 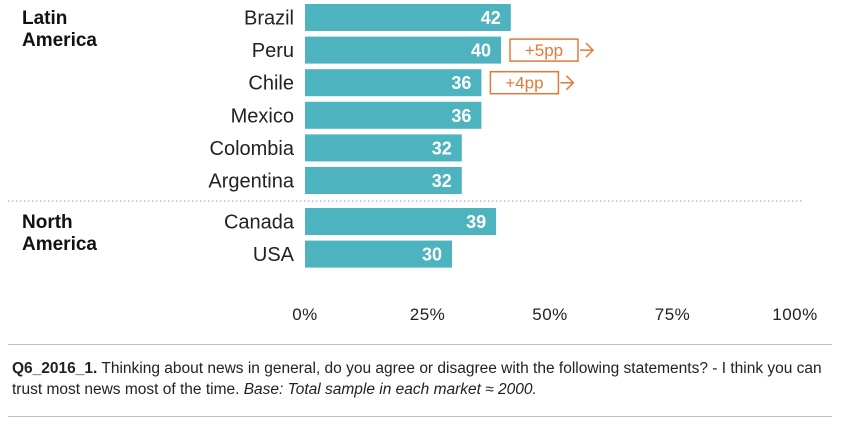 I want to click on x-tick-label: 100%, so click(x=794, y=314).